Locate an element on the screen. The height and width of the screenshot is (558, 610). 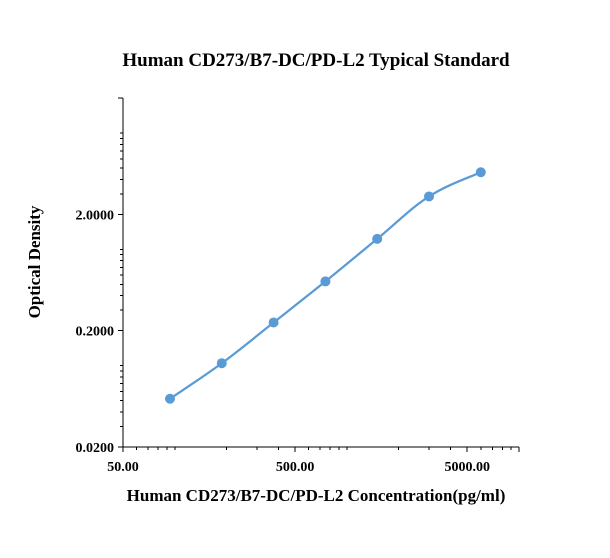
y-axis: 0.0200 0.2000 2.0000 is located at coordinates (100, 276).